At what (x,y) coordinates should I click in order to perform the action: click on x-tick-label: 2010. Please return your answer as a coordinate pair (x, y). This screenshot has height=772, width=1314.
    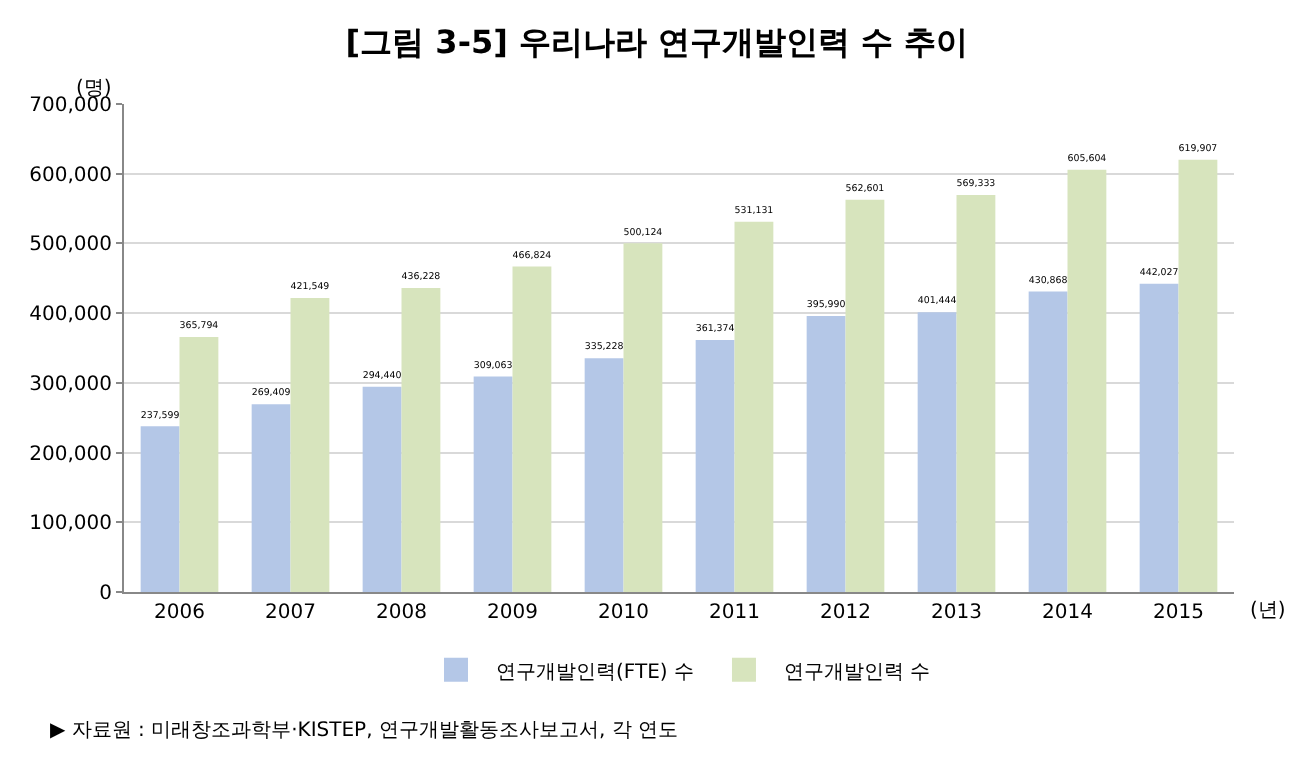
    Looking at the image, I should click on (623, 613).